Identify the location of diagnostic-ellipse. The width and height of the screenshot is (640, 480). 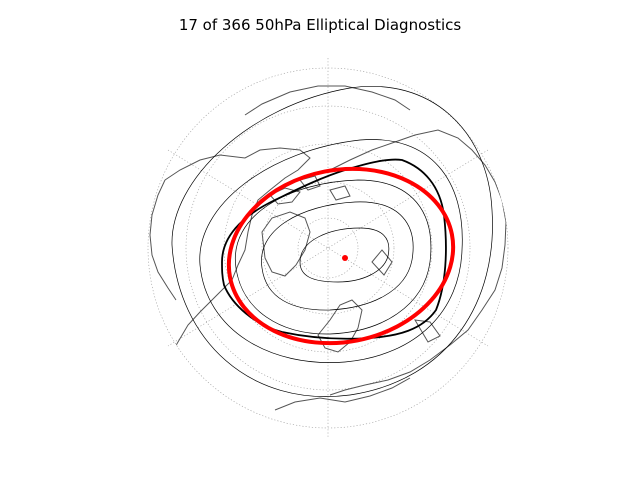
(341, 256).